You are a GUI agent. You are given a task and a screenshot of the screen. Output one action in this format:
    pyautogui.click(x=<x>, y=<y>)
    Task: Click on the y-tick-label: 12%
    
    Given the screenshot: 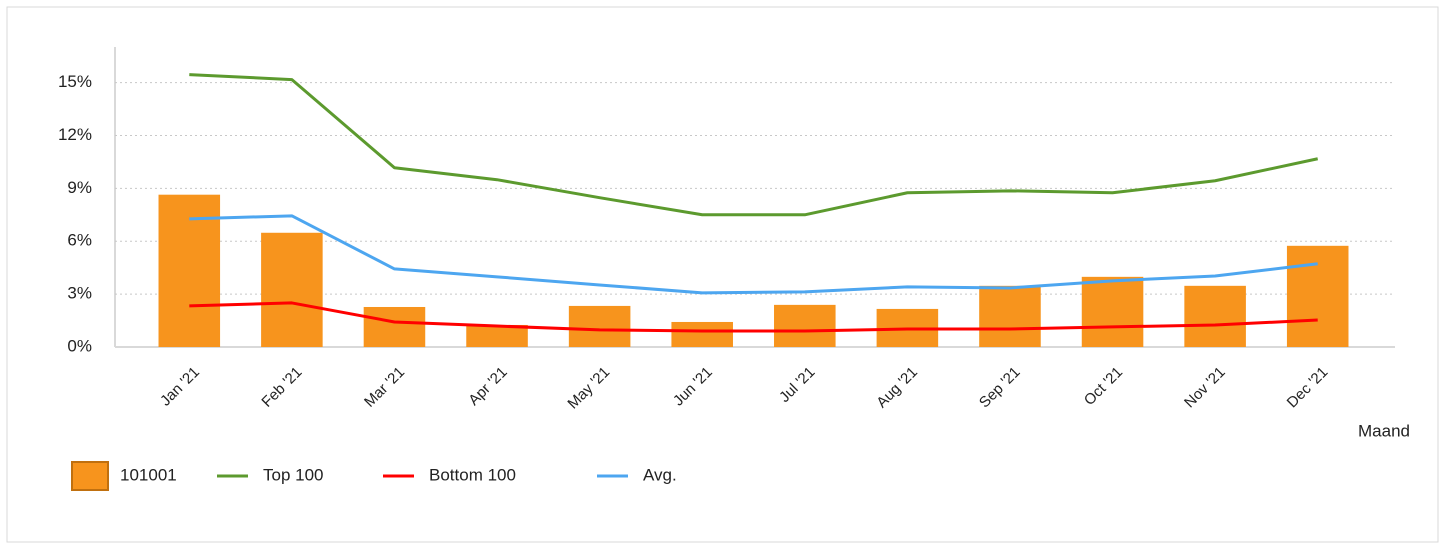 What is the action you would take?
    pyautogui.click(x=75, y=134)
    